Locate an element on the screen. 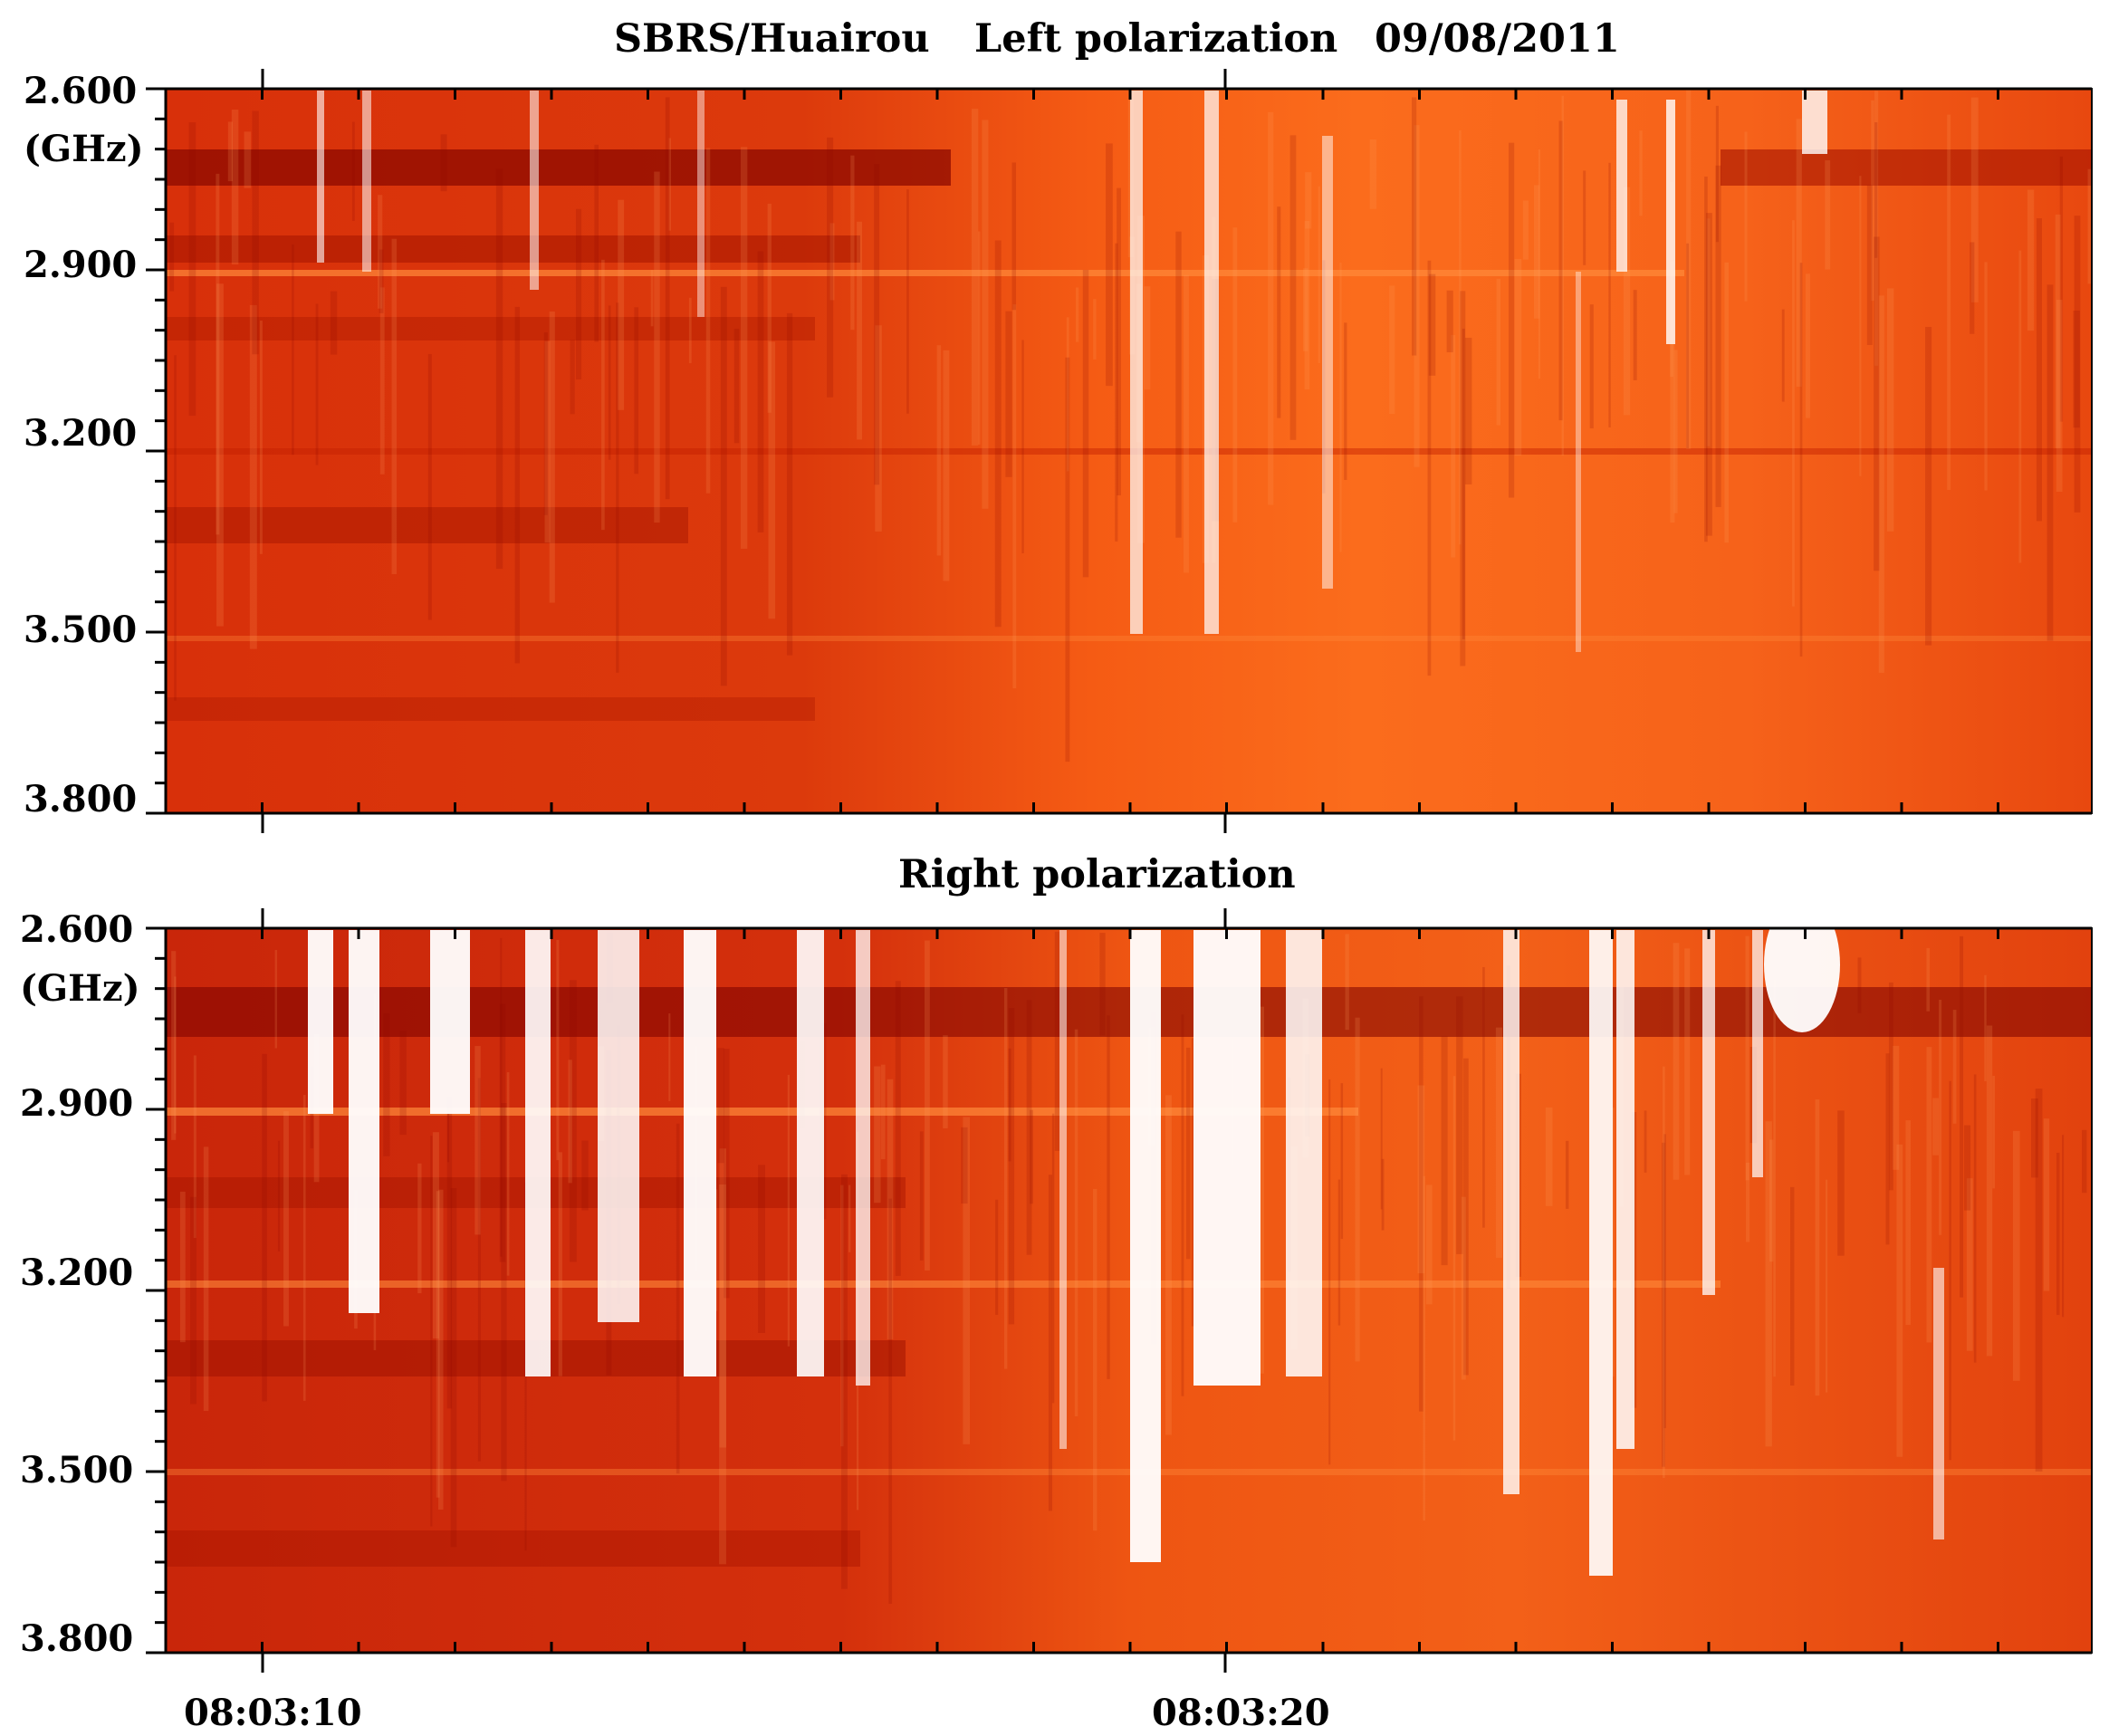 This screenshot has height=1736, width=2128. left-y-tick-3200: 3.200 is located at coordinates (81, 433).